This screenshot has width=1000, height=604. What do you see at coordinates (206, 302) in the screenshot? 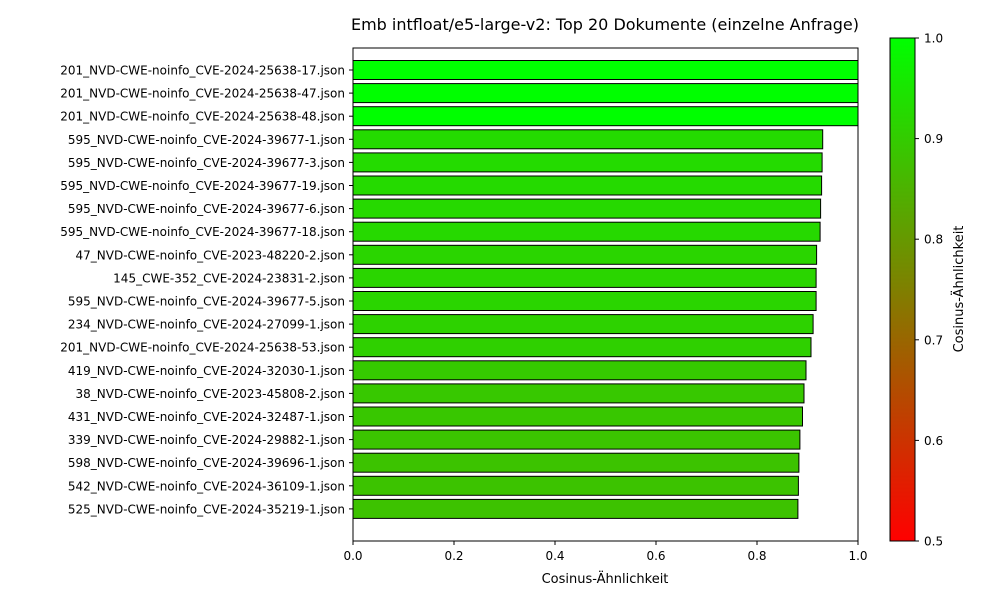
I see `y-tick-label: 595_NVD-CWE-noinfo_CVE-2024-39677-5.json` at bounding box center [206, 302].